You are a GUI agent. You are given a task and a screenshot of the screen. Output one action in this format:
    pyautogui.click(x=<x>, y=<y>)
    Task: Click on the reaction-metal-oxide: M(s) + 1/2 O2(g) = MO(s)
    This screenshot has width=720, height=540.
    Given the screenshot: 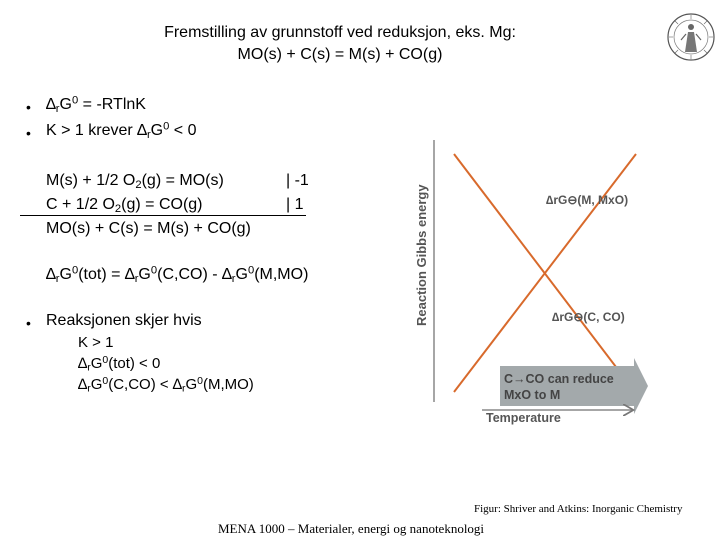 What is the action you would take?
    pyautogui.click(x=135, y=181)
    